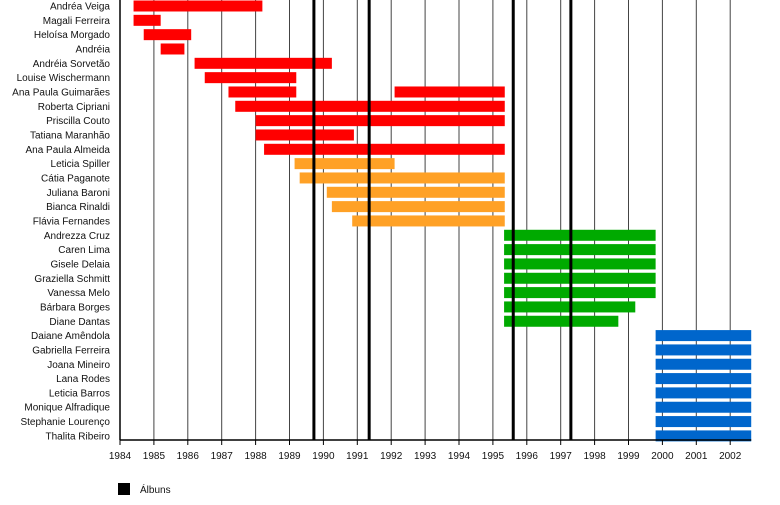 Image resolution: width=780 pixels, height=505 pixels. I want to click on member-label: Diane Dantas, so click(79, 322).